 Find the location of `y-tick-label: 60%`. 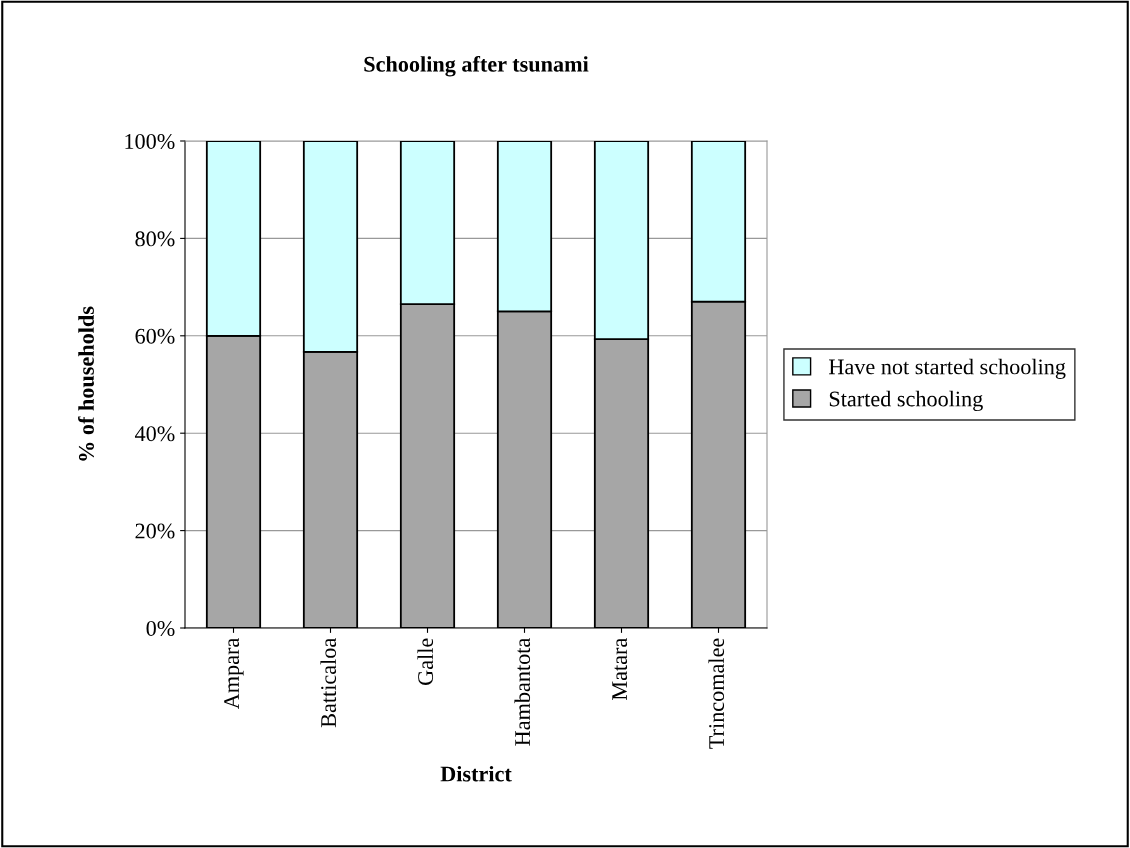

y-tick-label: 60% is located at coordinates (155, 336).